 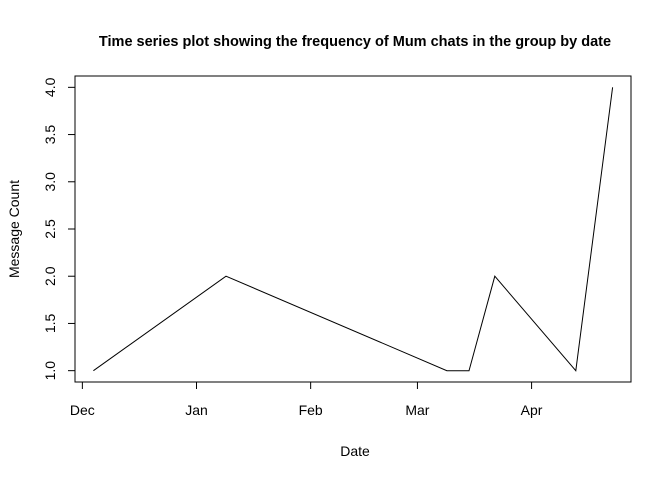 I want to click on x-axis-label: Date, so click(x=355, y=451).